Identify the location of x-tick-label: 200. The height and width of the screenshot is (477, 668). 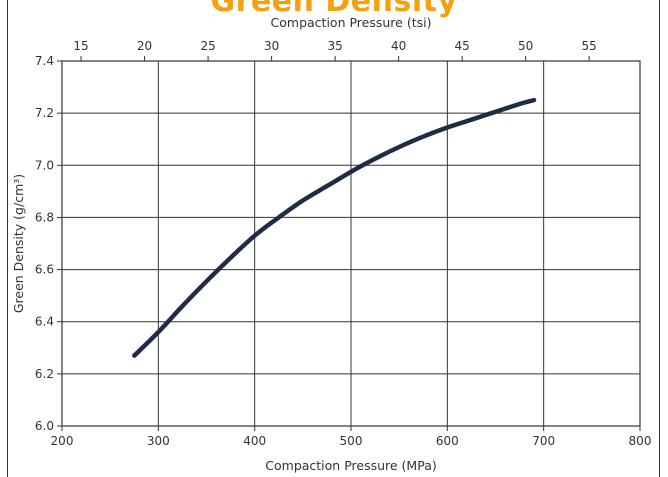
(62, 441).